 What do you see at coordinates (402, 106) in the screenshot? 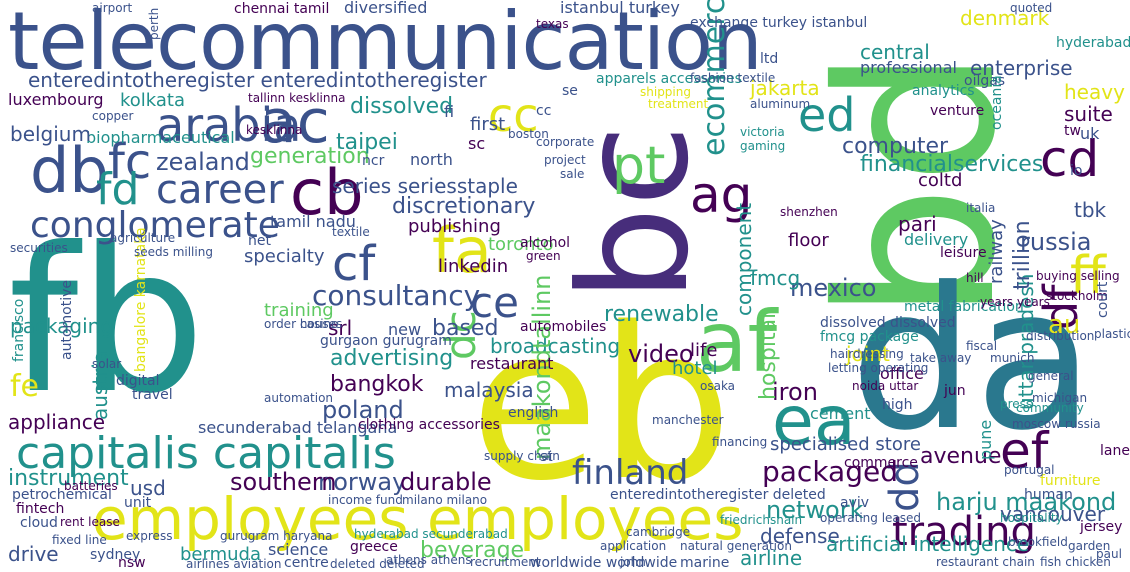
I see `word-dissolved: dissolved` at bounding box center [402, 106].